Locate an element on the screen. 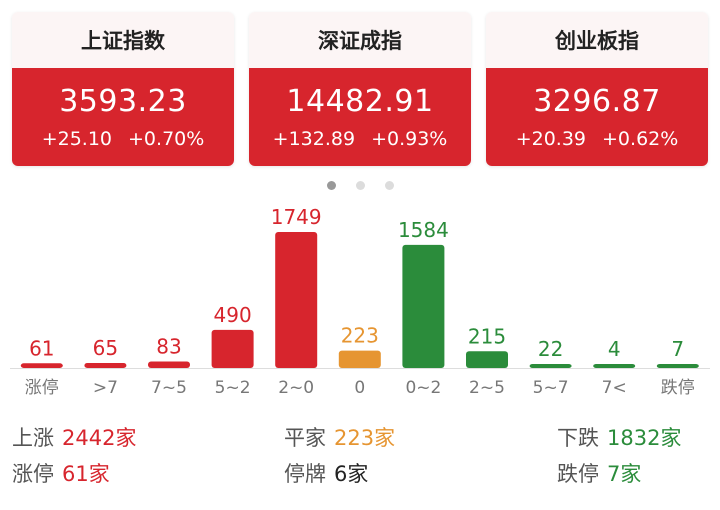 The width and height of the screenshot is (720, 510). stat-value: 61家 is located at coordinates (86, 474).